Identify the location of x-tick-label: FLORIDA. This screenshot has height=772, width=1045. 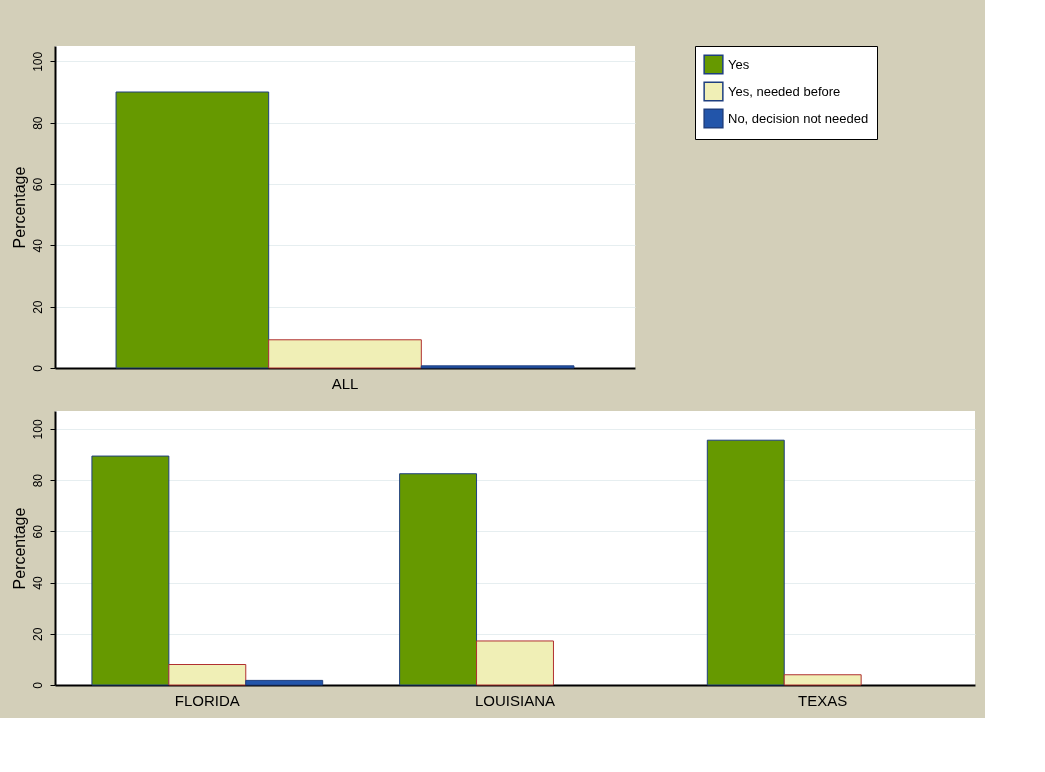
(207, 700).